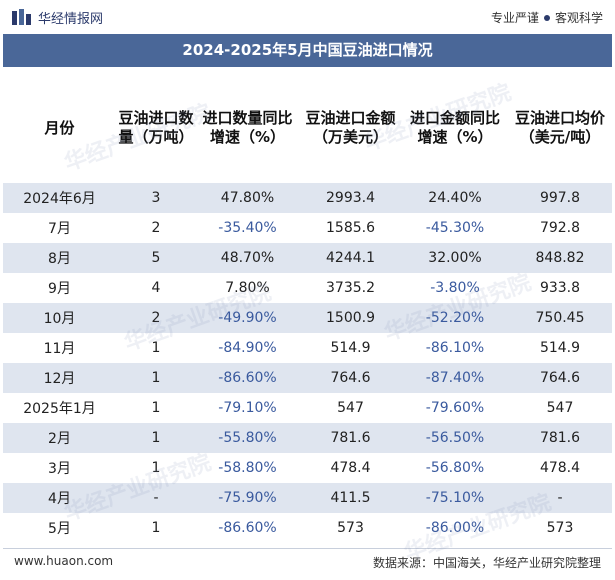 This screenshot has width=615, height=580. What do you see at coordinates (560, 288) in the screenshot?
I see `cell-avg-price: 933.8` at bounding box center [560, 288].